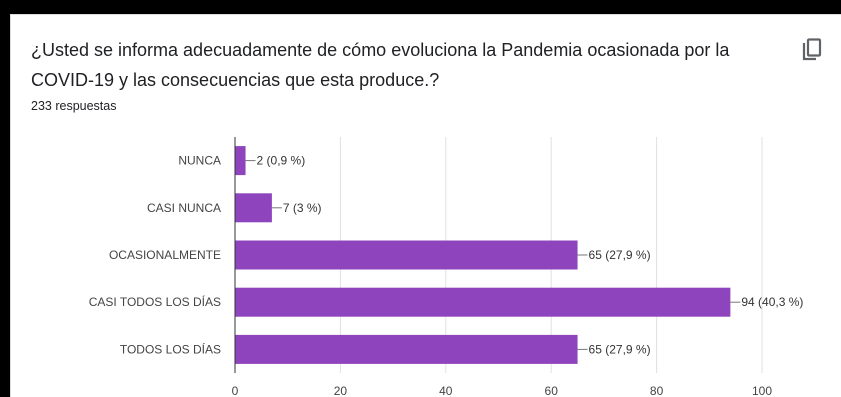 This screenshot has width=841, height=397. Describe the element at coordinates (235, 390) in the screenshot. I see `x-tick-label: 0` at that location.